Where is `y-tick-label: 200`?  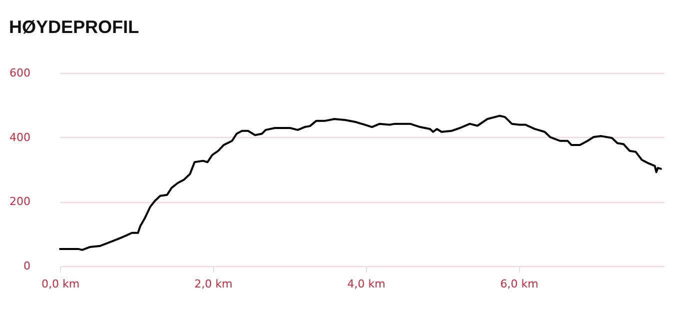 y-tick-label: 200 is located at coordinates (20, 201).